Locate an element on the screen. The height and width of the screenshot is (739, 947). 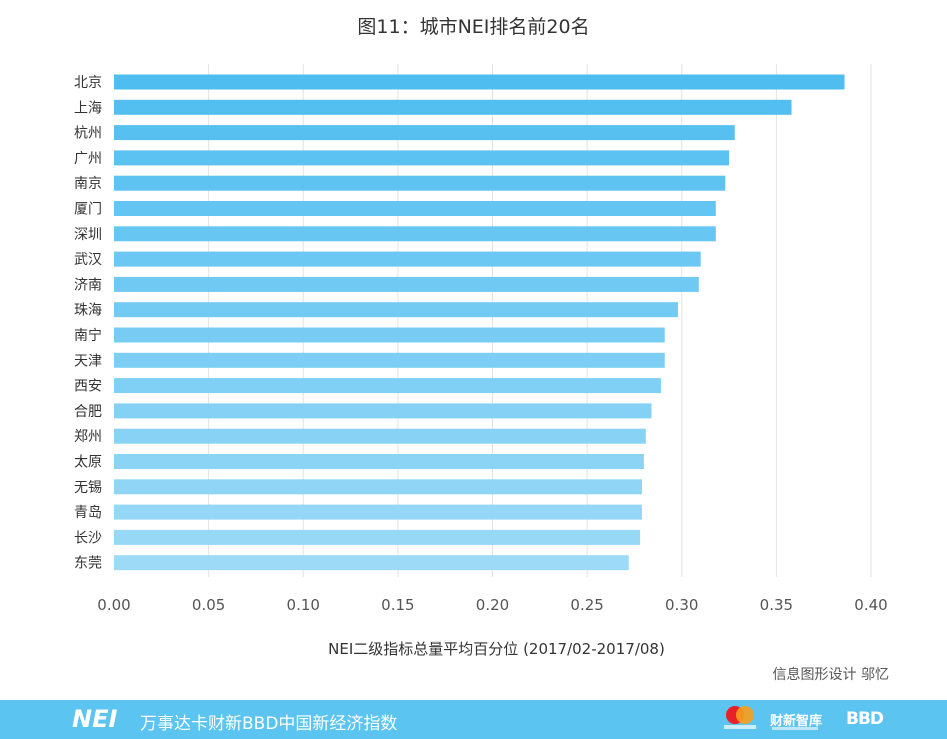
x-tick-label: 0.05 is located at coordinates (208, 605).